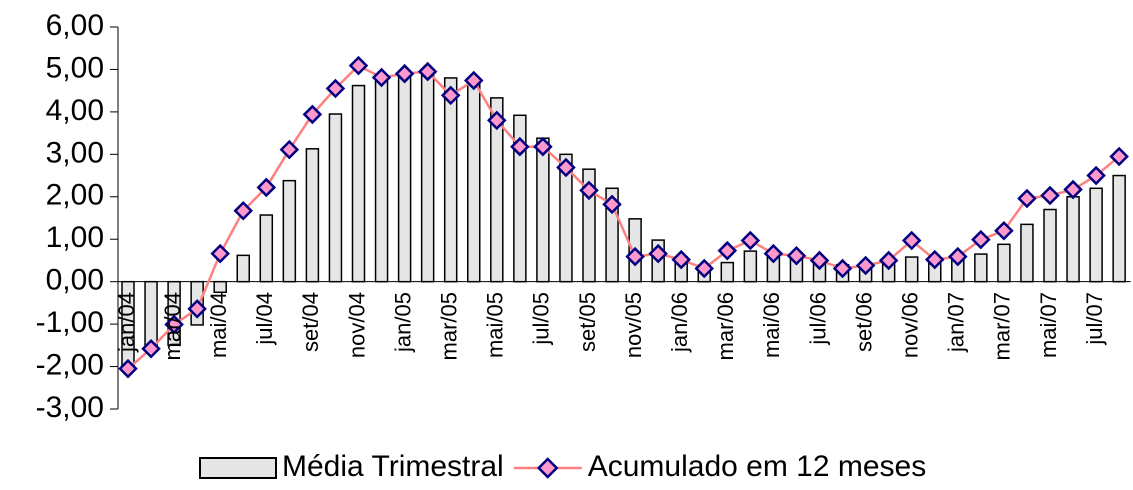  Describe the element at coordinates (70, 407) in the screenshot. I see `y-tick-label: -3,00` at that location.